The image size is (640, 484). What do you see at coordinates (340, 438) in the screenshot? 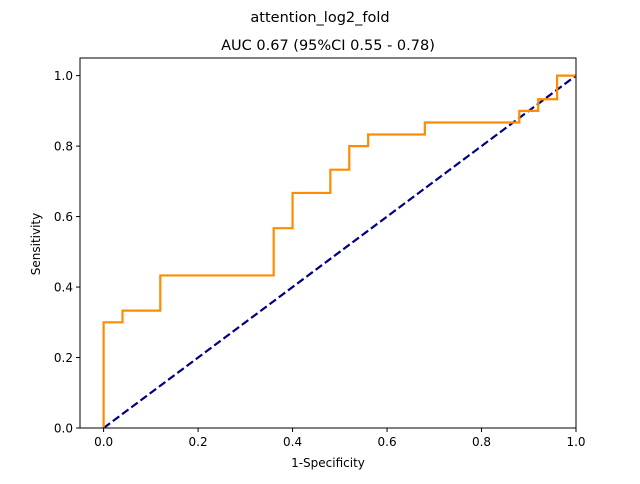
I see `x-axis-ticks: 0.0 0.2 0.4 0.6 0.8 1.0` at bounding box center [340, 438].